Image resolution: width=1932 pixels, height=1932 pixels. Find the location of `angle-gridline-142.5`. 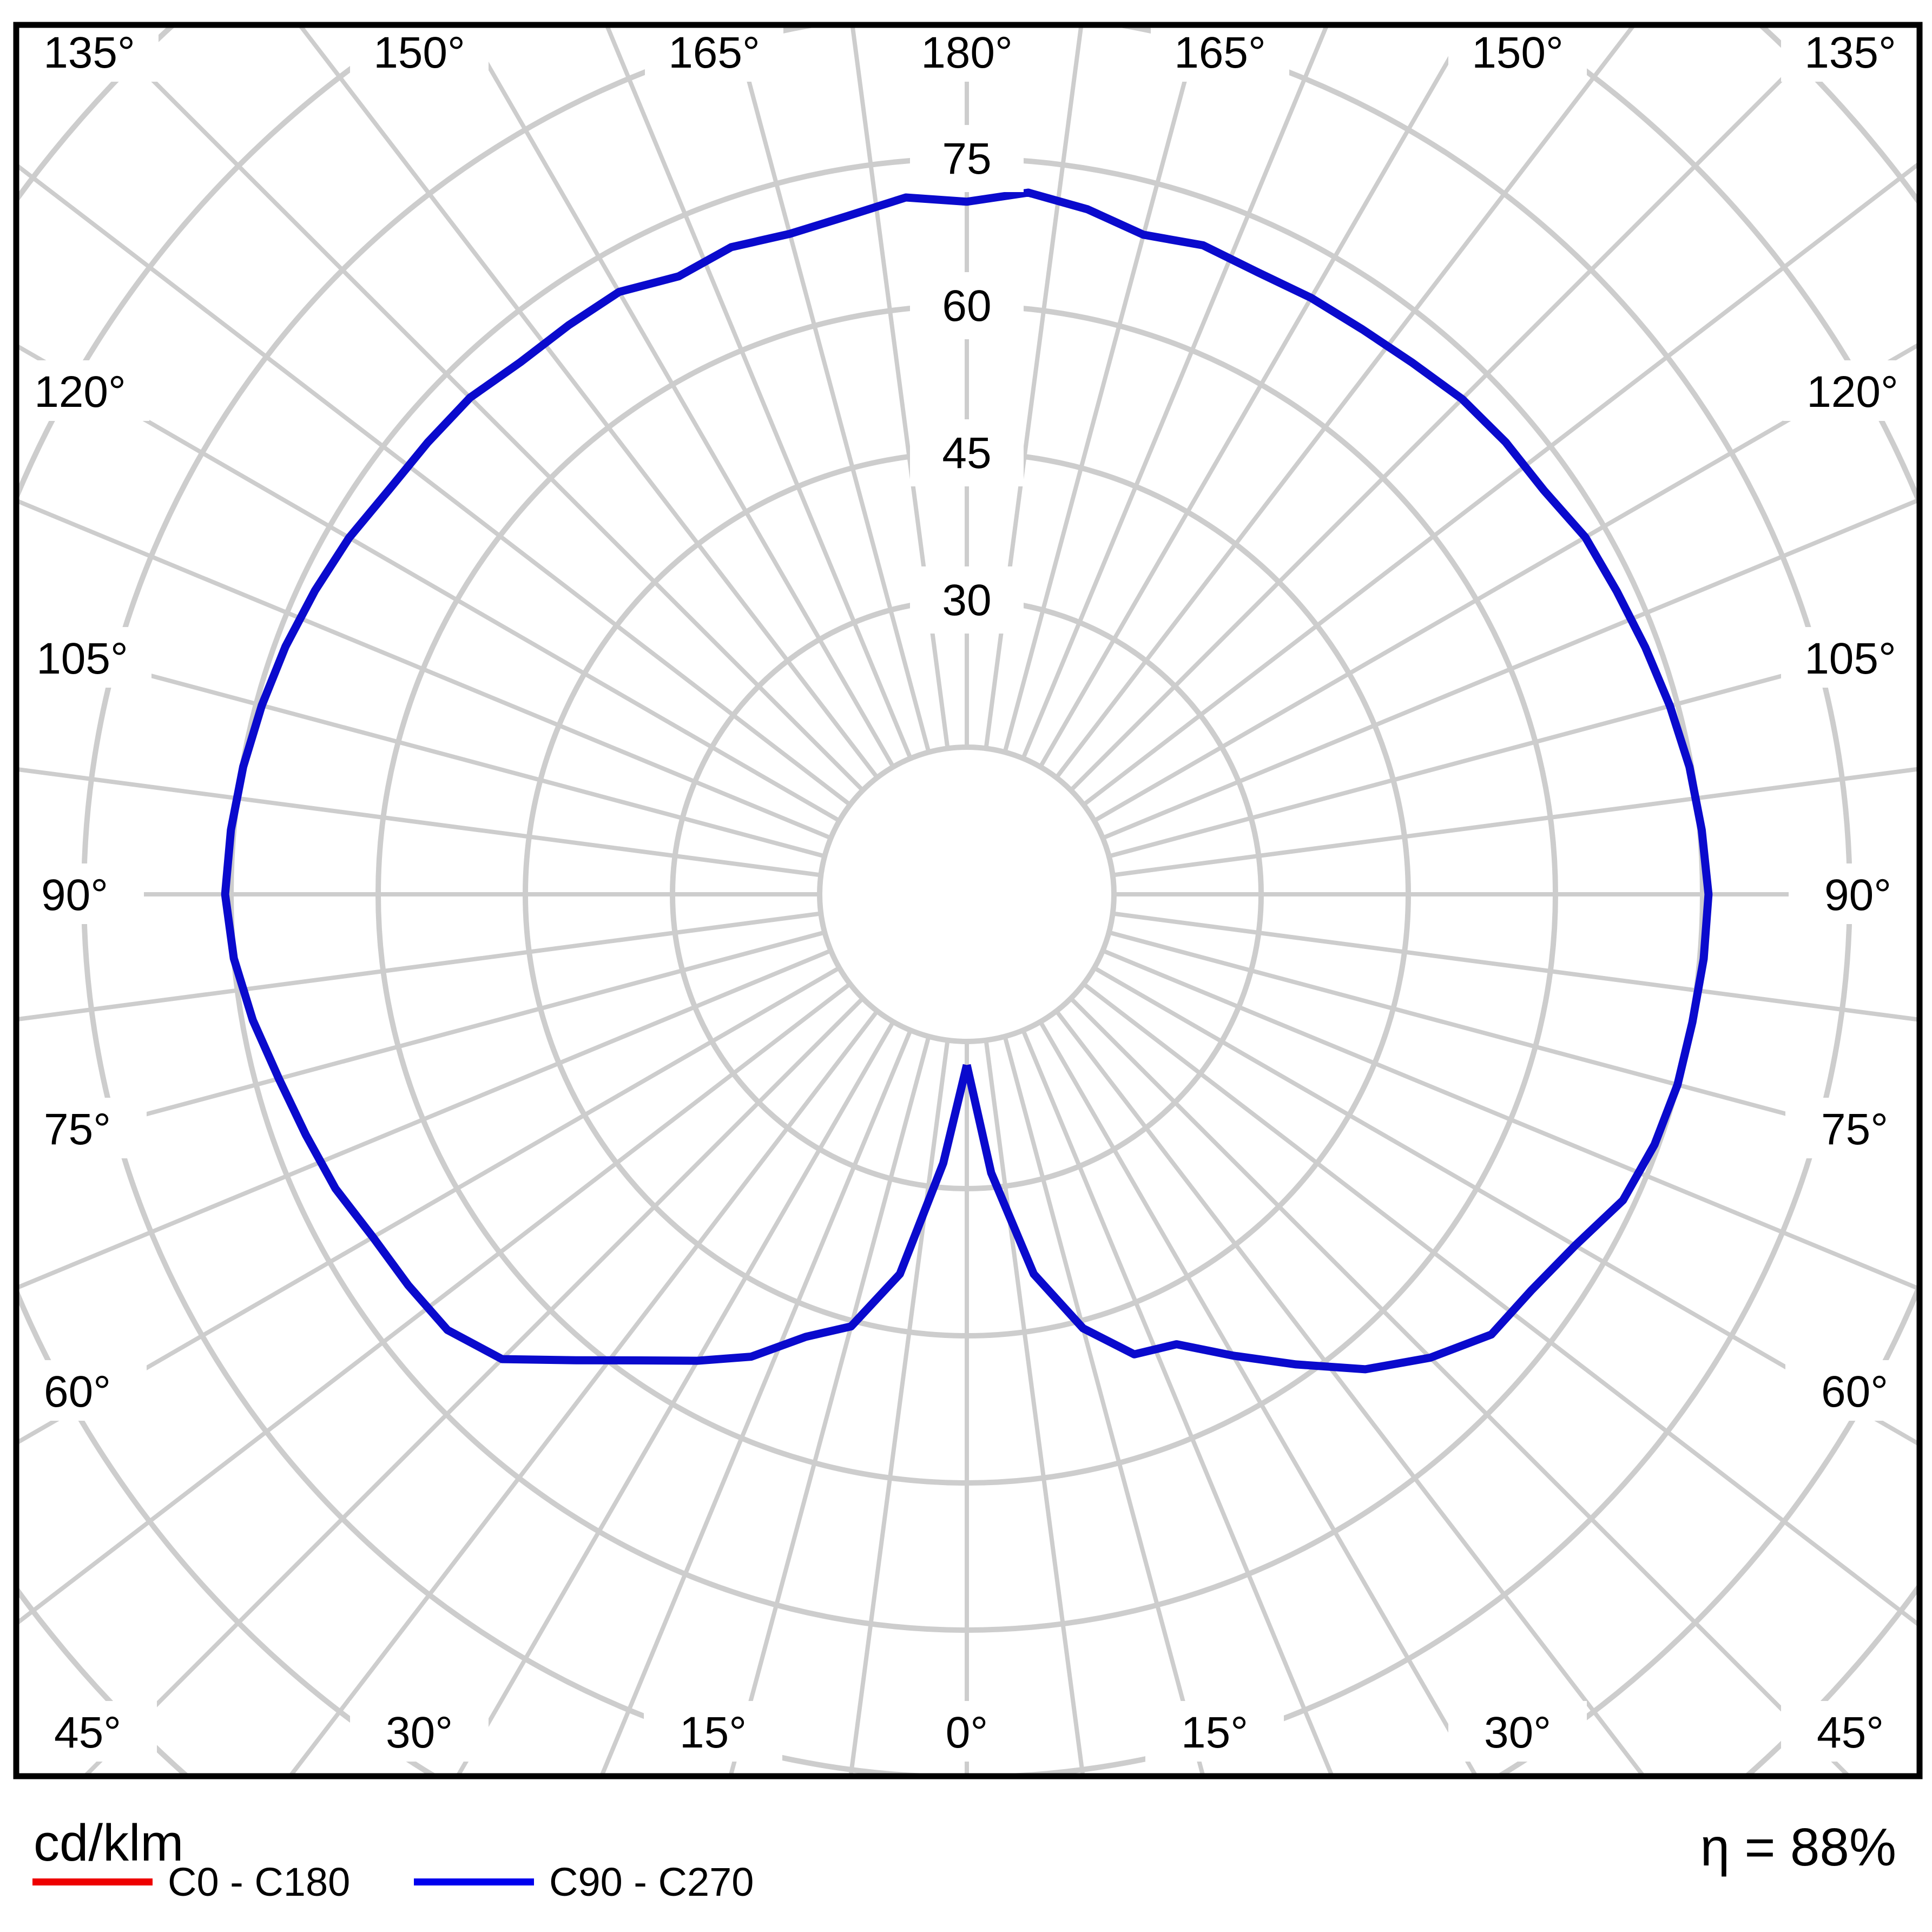

angle-gridline-142.5 is located at coordinates (1345, 402).